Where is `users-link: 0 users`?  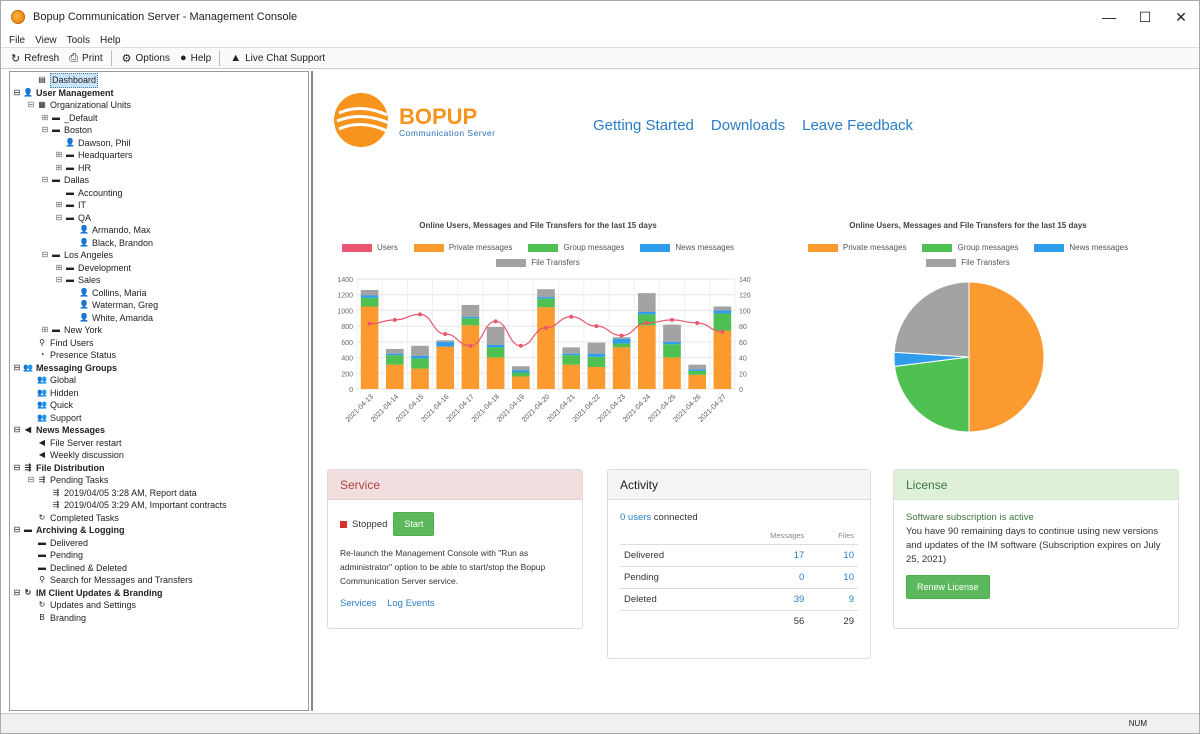
users-link: 0 users is located at coordinates (636, 517).